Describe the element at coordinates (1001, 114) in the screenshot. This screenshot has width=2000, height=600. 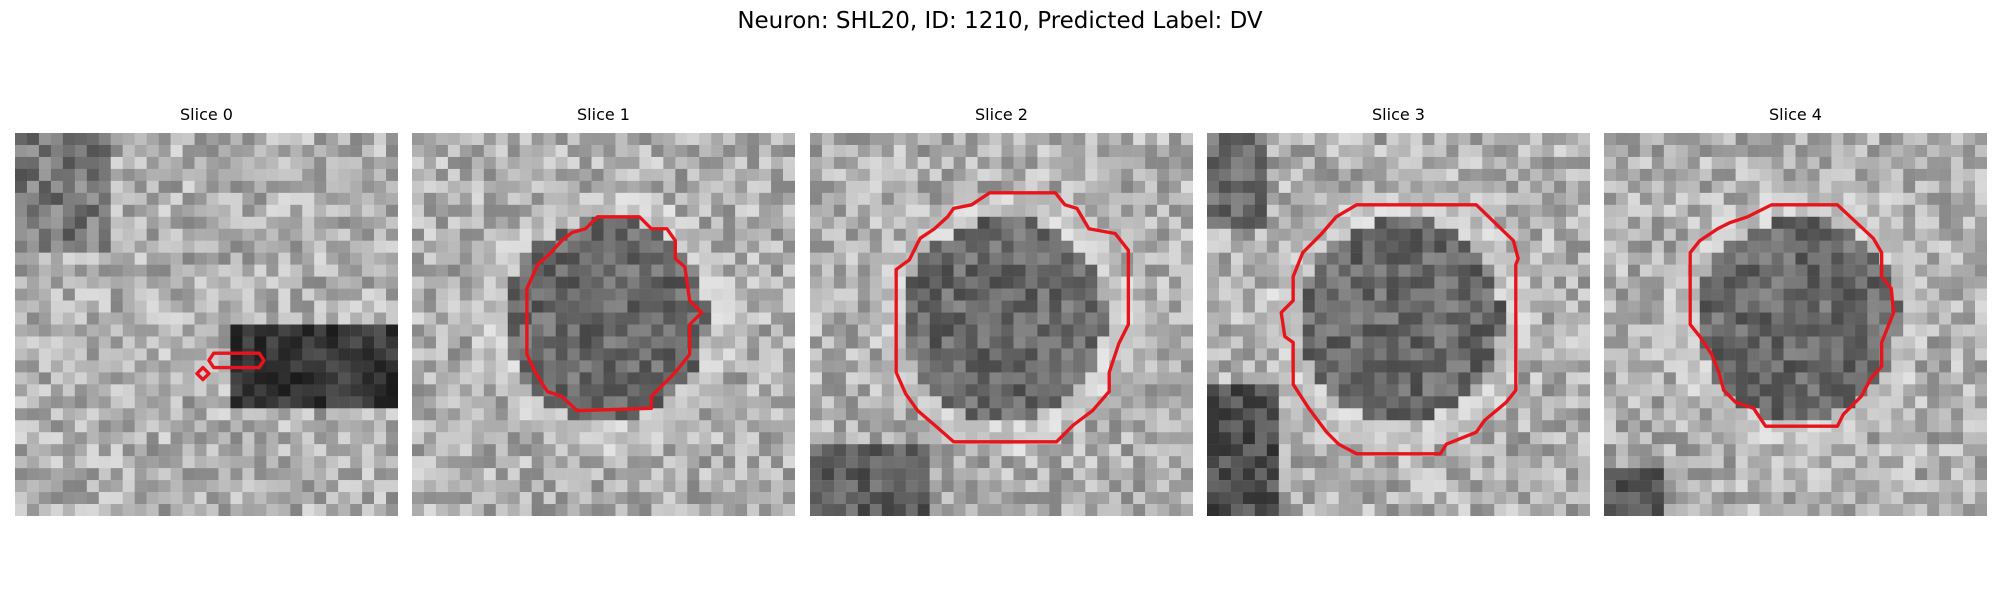
I see `slice-title: Slice 2` at that location.